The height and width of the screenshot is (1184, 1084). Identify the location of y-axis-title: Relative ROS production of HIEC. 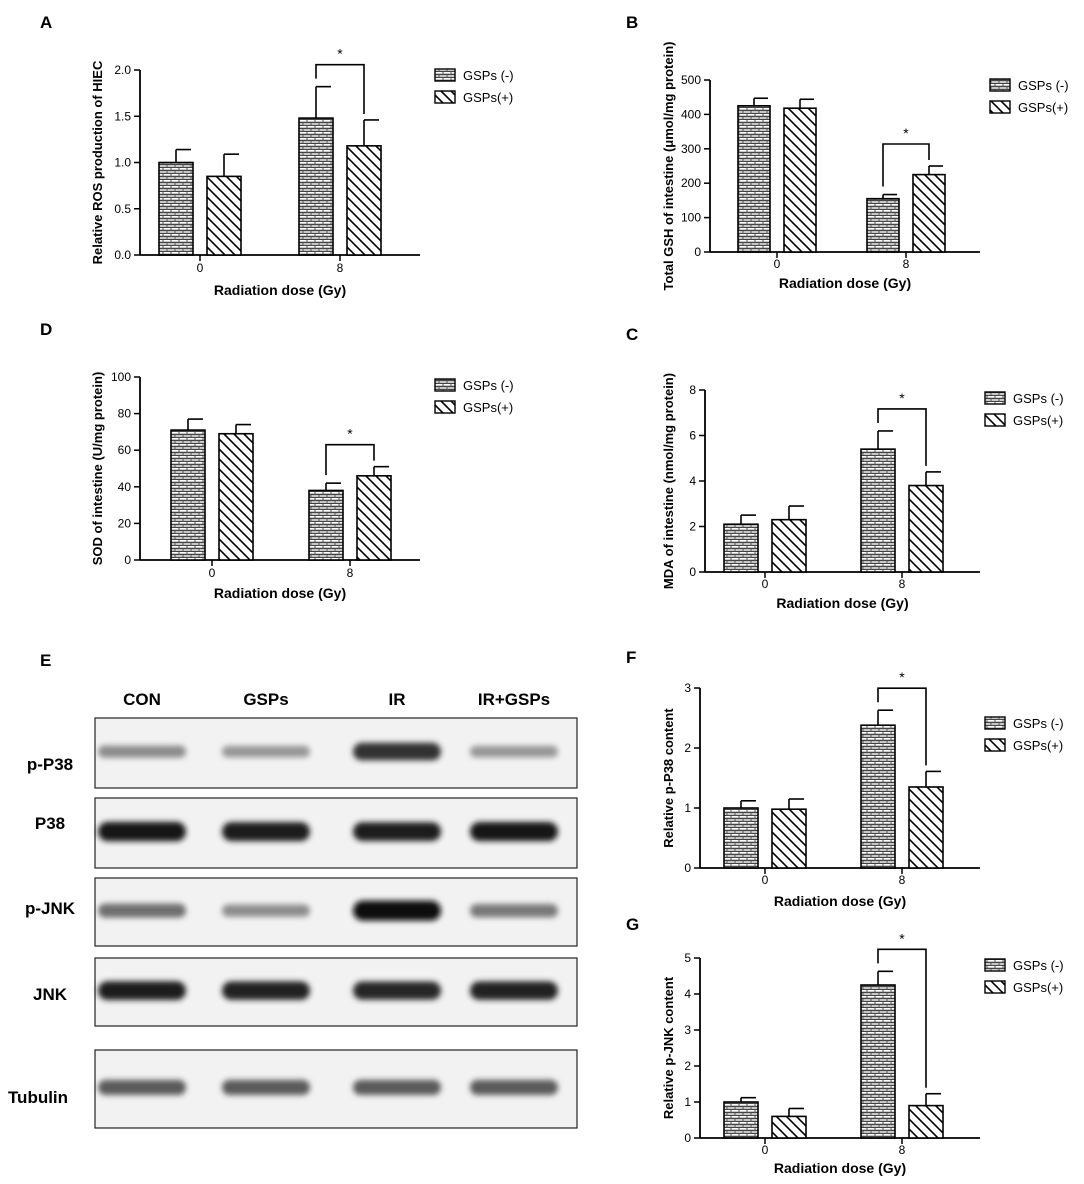
(97, 162).